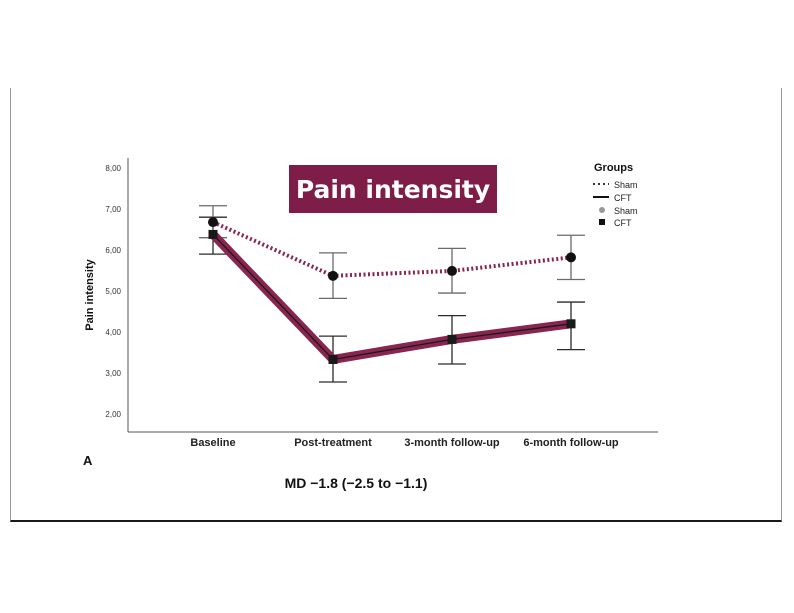 The image size is (794, 613). What do you see at coordinates (452, 443) in the screenshot?
I see `x-tick-label: 3-month follow-up` at bounding box center [452, 443].